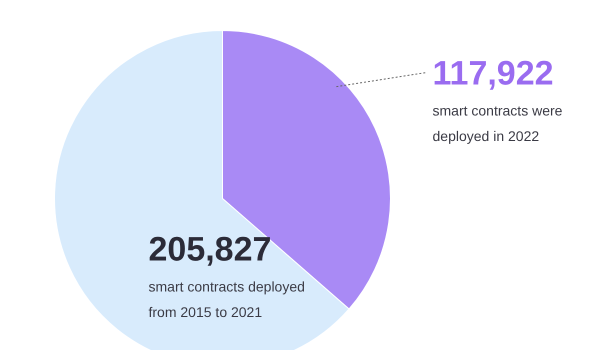  I want to click on data-label: 117,922, so click(493, 73).